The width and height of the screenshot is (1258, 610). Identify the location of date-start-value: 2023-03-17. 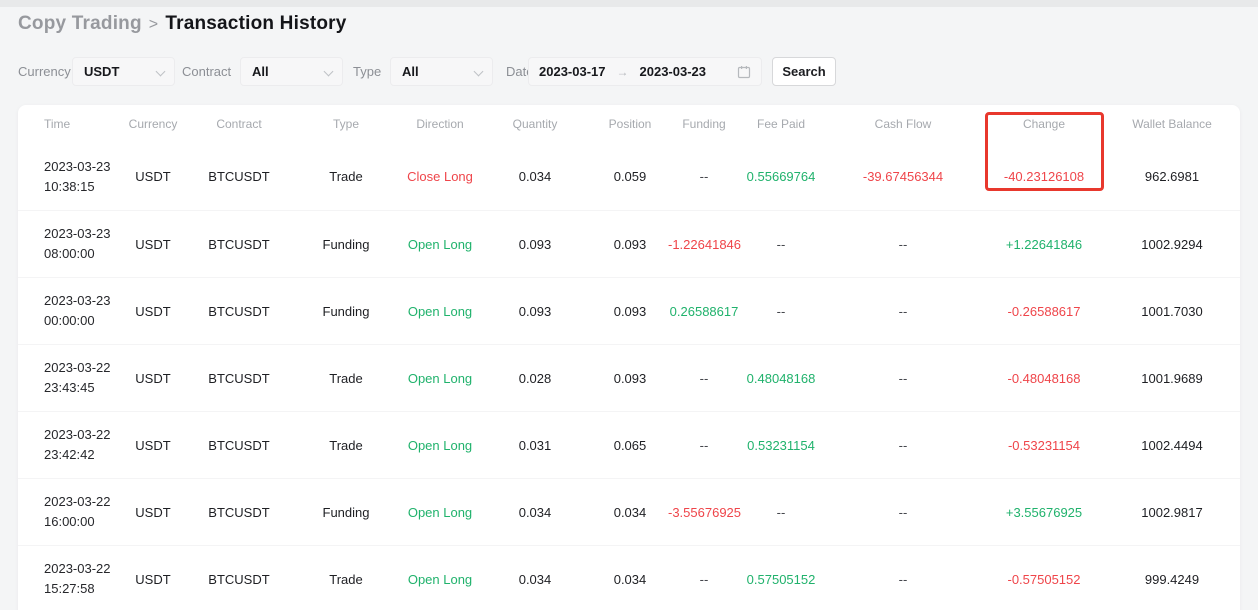
(572, 71).